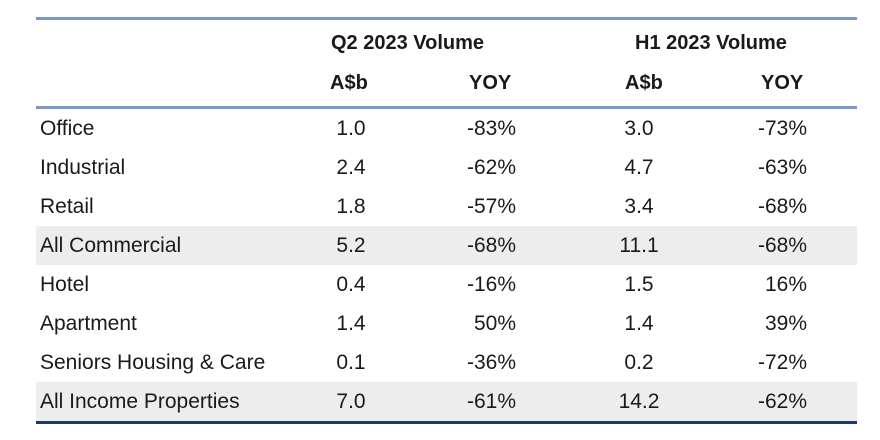  I want to click on group-header-row: Q2 2023 Volume H1 2023 Volume, so click(446, 43).